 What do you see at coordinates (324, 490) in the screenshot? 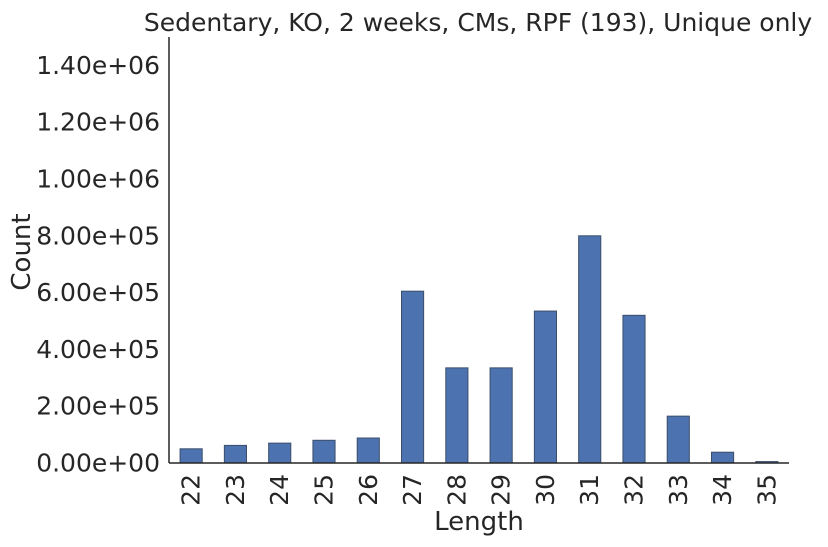
I see `x-tick-label-25: 25` at bounding box center [324, 490].